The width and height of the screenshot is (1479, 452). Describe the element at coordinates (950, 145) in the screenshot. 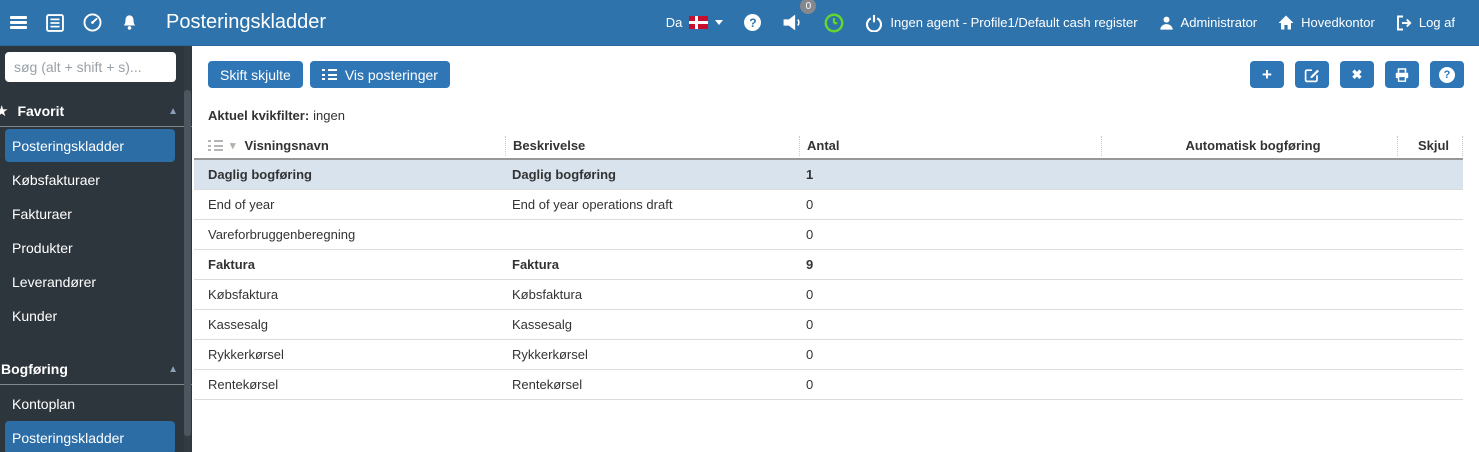

I see `column-header-antal: Antal` at that location.